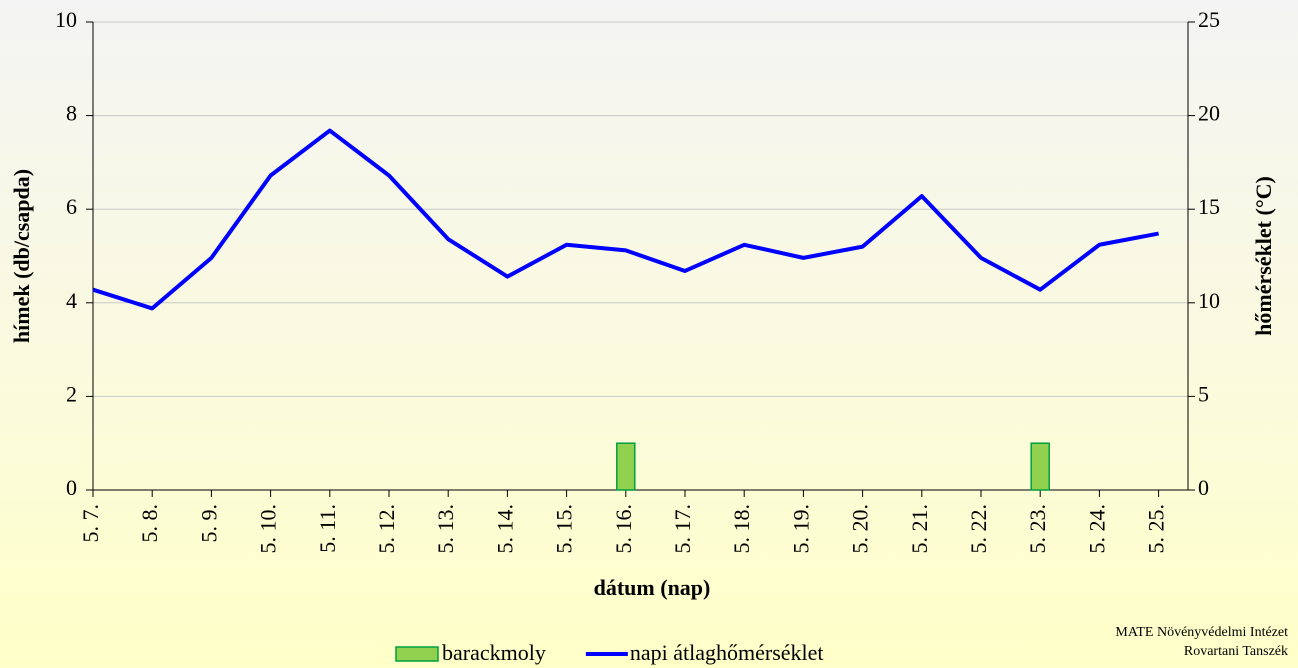 The width and height of the screenshot is (1298, 668). I want to click on y2-tick-label: 5, so click(1203, 393).